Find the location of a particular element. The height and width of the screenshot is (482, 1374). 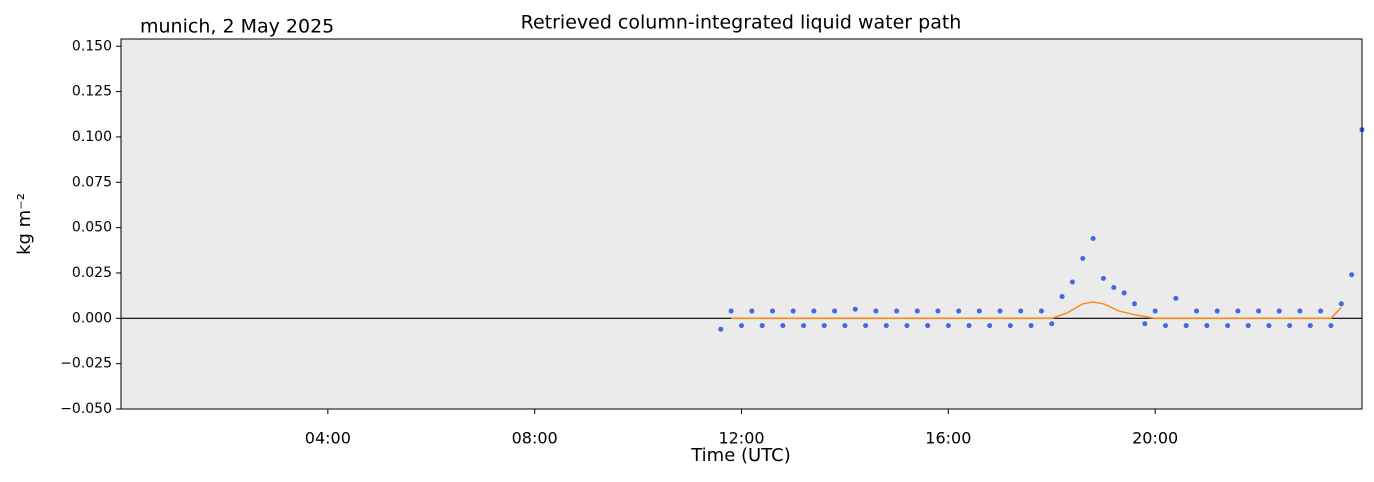

y-tick-label: 0.025 is located at coordinates (92, 273).